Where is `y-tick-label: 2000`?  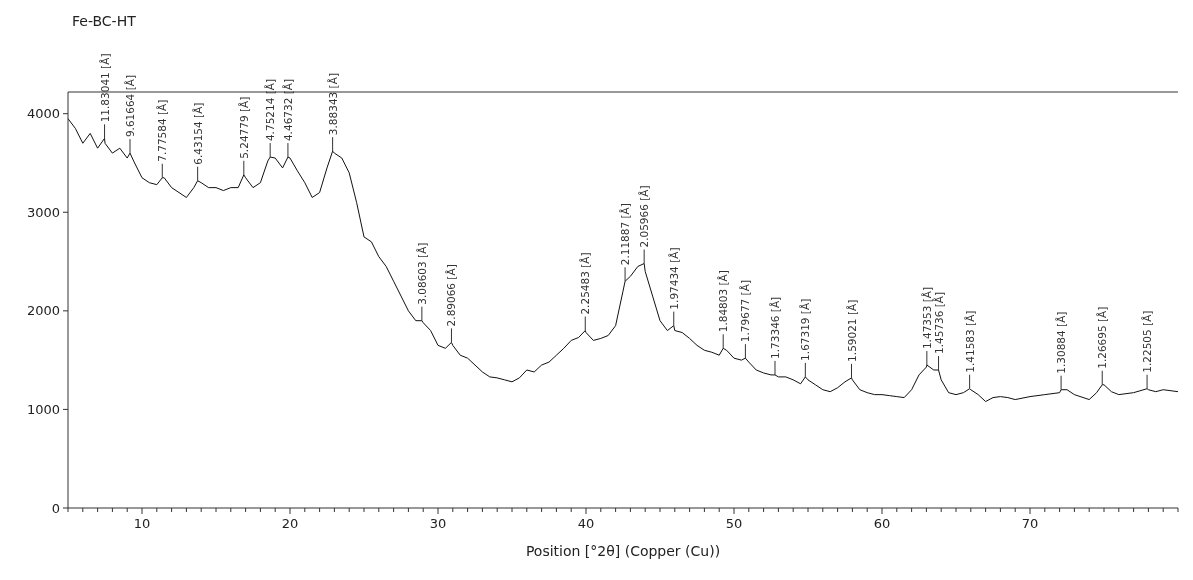
y-tick-label: 2000 is located at coordinates (43, 311).